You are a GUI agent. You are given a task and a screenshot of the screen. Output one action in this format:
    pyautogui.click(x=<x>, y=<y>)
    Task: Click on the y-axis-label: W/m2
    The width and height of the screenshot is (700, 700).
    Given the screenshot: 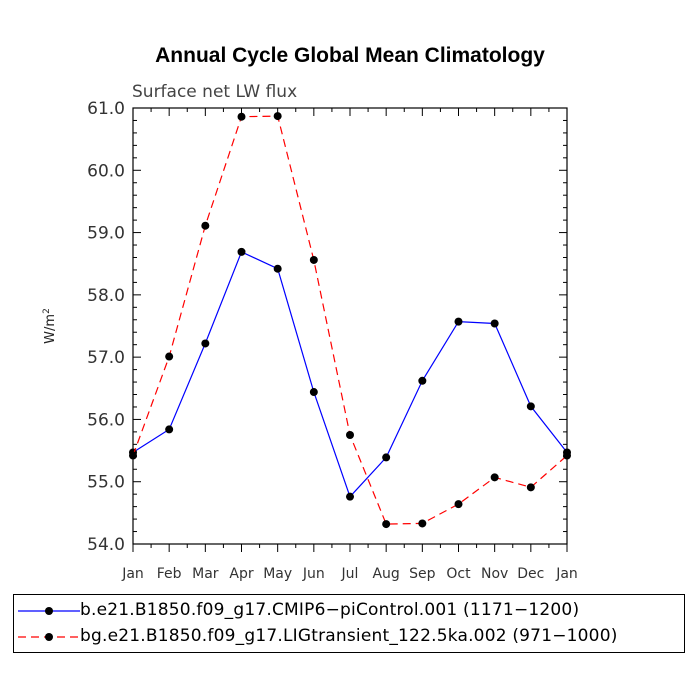 What is the action you would take?
    pyautogui.click(x=50, y=326)
    